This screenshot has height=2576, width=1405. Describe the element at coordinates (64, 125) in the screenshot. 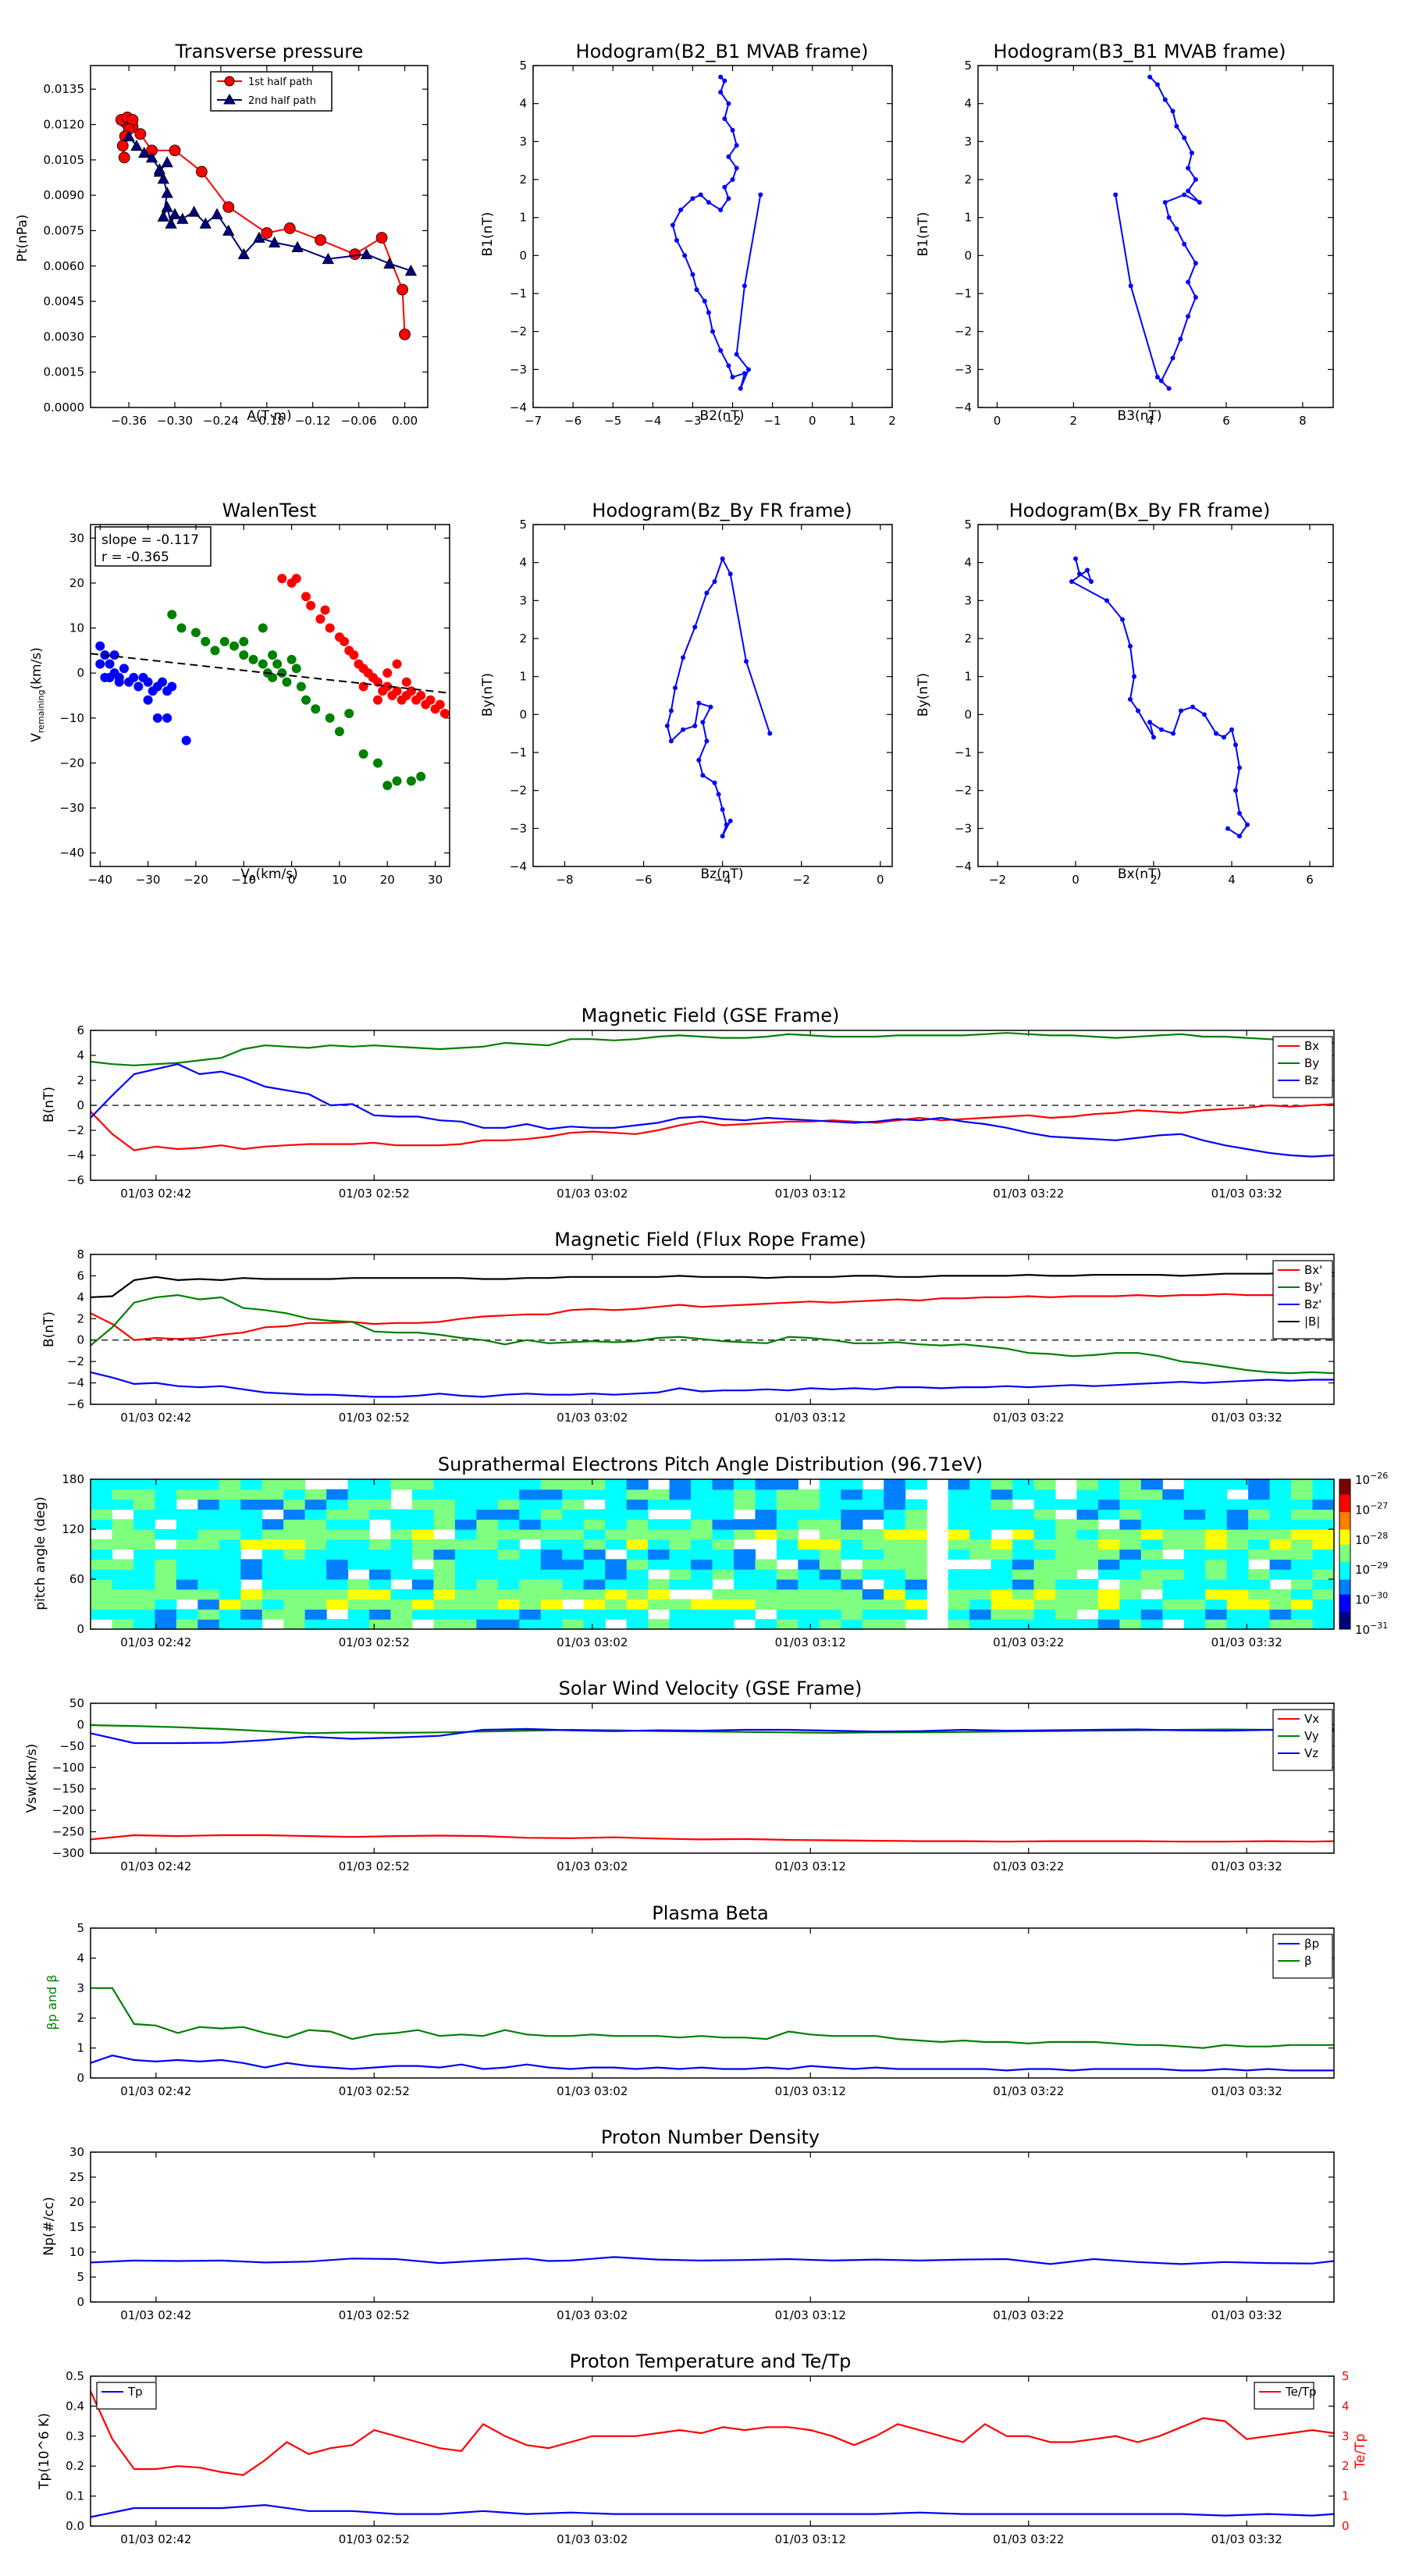

I see `tp-ytick-label: 0.0120` at that location.